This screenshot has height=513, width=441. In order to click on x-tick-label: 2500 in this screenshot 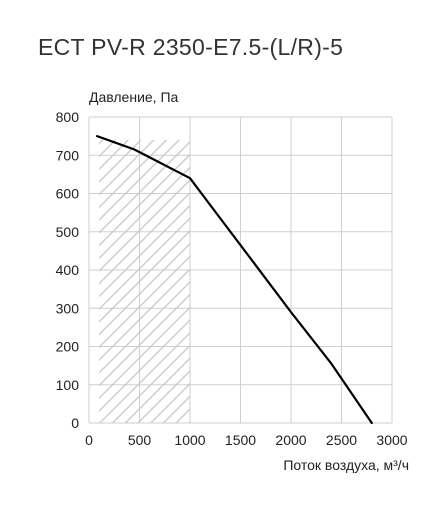, I will do `click(341, 440)`.